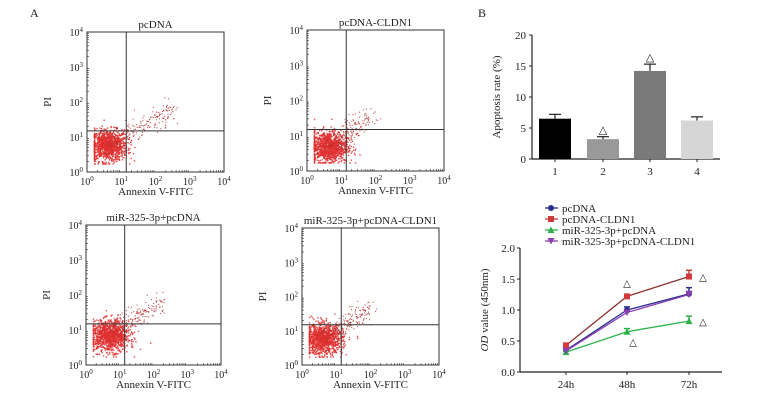 This screenshot has width=767, height=405. What do you see at coordinates (153, 218) in the screenshot?
I see `plot-title: miR-325-3p+pcDNA` at bounding box center [153, 218].